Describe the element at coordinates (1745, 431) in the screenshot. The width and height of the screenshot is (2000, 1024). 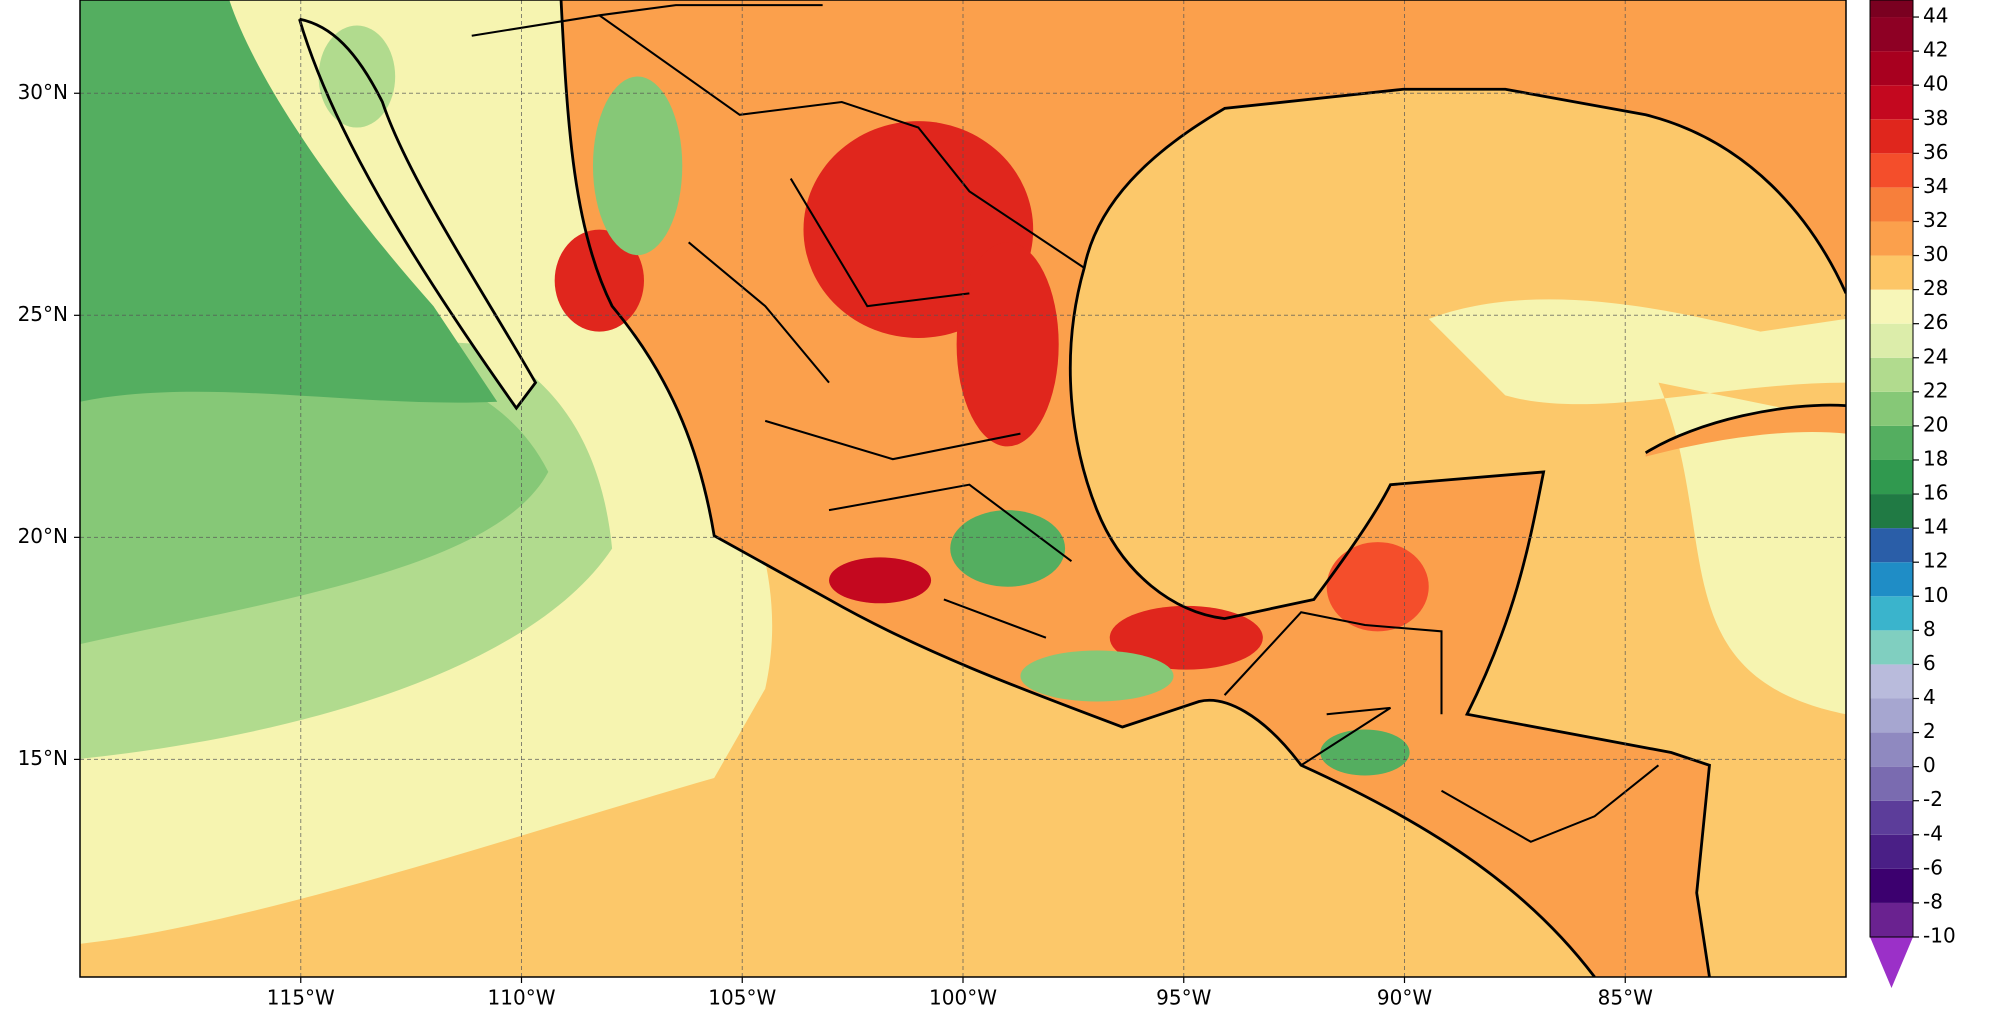
I see `cuba` at that location.